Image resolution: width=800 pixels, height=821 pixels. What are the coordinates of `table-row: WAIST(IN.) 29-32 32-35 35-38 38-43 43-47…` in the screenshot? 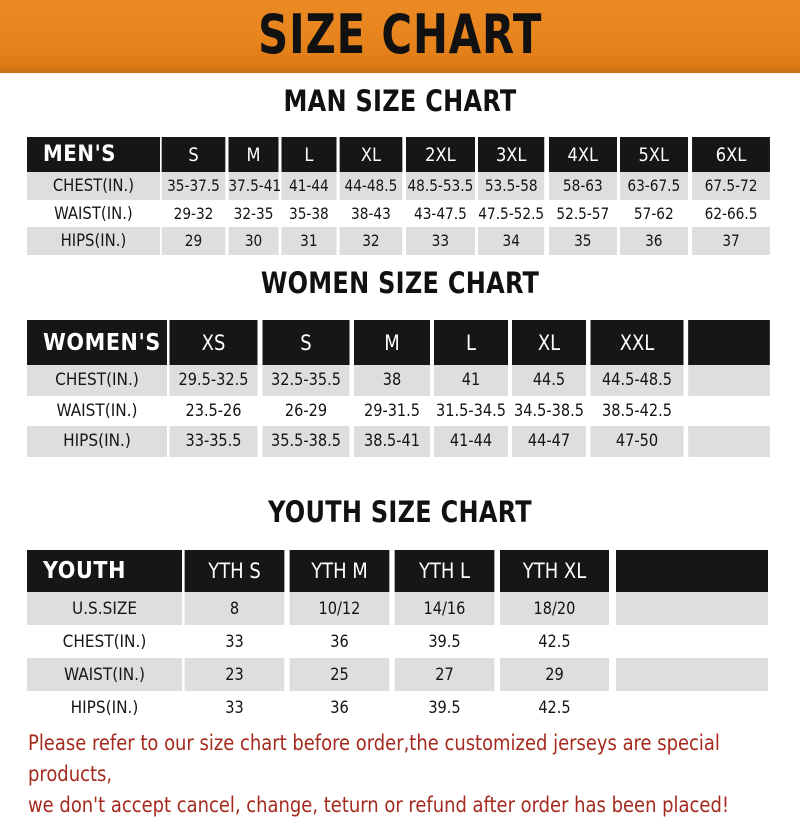 It's located at (399, 213).